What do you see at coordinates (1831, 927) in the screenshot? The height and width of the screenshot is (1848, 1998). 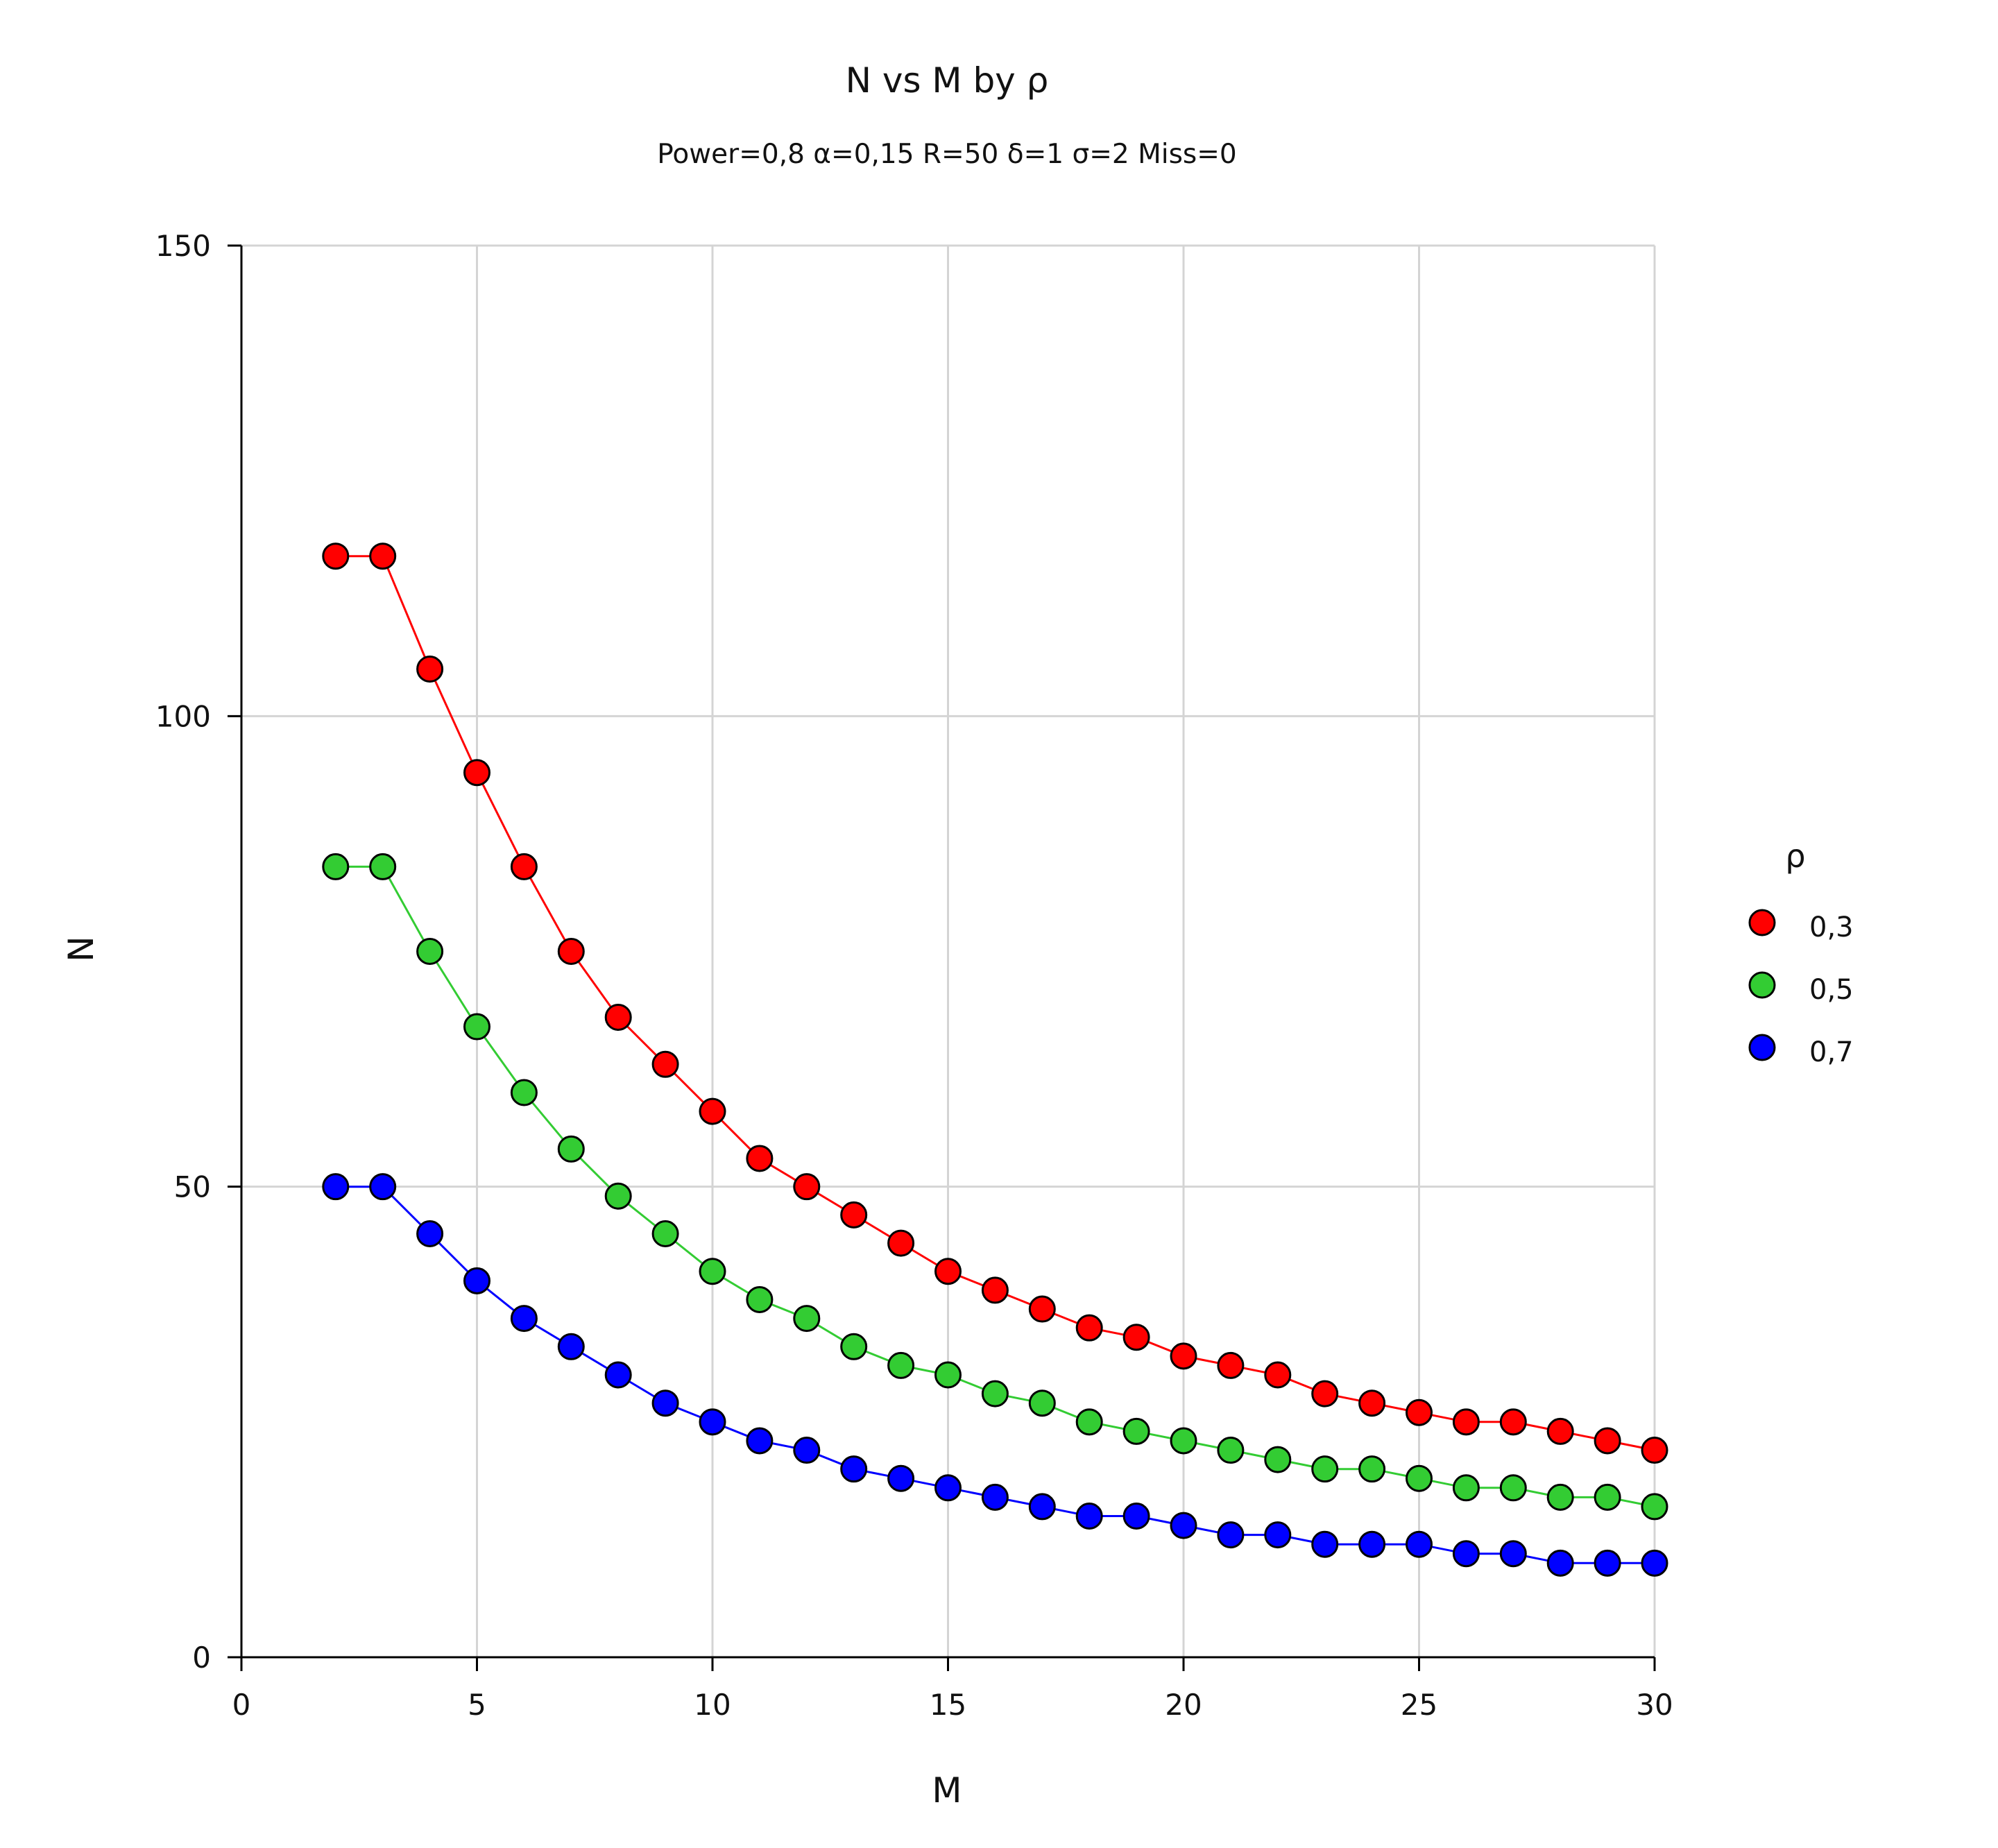 I see `legend-label: 0,3` at bounding box center [1831, 927].